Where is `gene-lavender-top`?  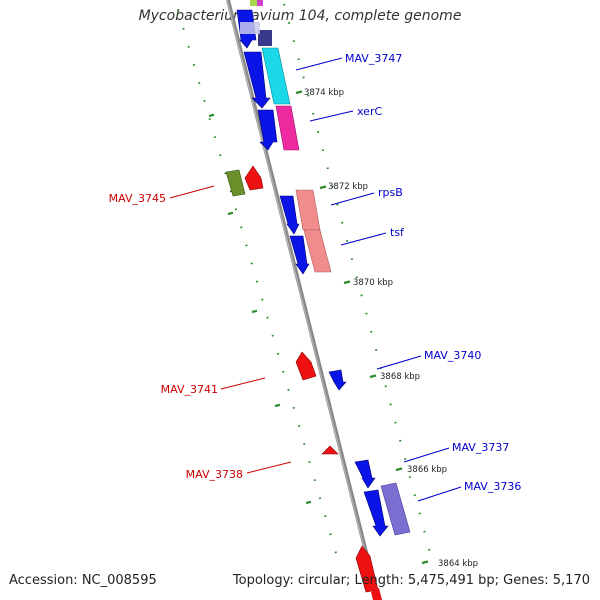
gene-lavender-top is located at coordinates (250, 28).